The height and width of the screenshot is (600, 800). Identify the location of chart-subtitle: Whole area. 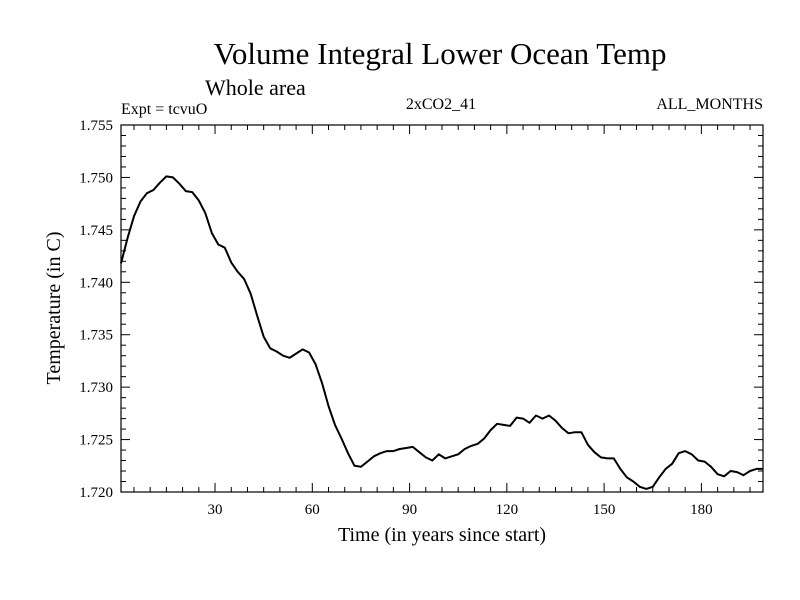
(255, 87).